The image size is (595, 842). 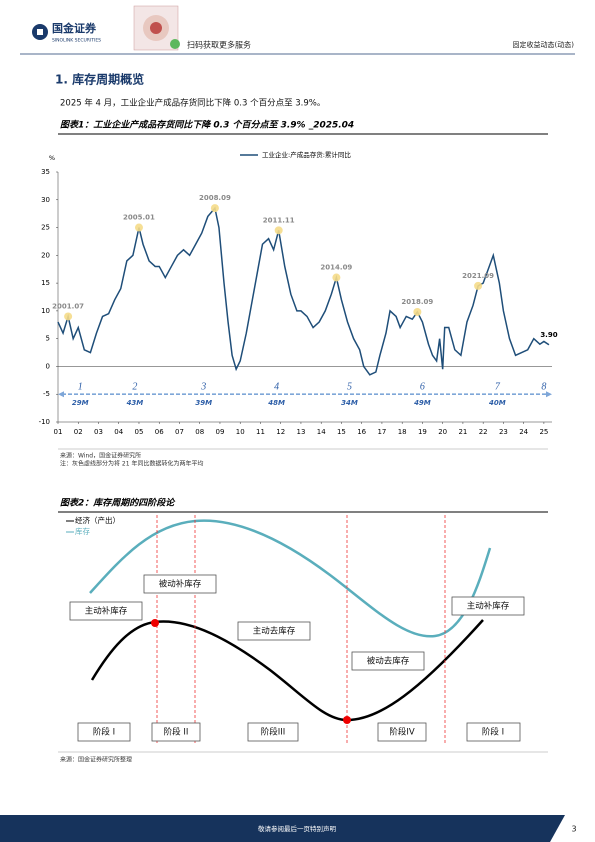 What do you see at coordinates (336, 268) in the screenshot?
I see `peak-label: 2014.09` at bounding box center [336, 268].